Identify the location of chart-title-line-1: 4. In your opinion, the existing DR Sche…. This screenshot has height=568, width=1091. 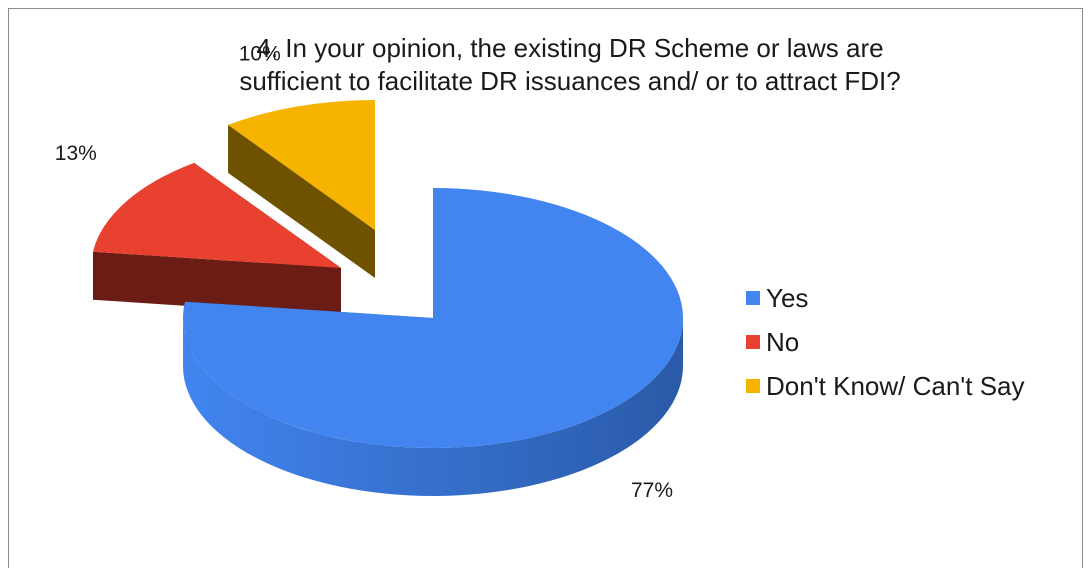
(570, 48).